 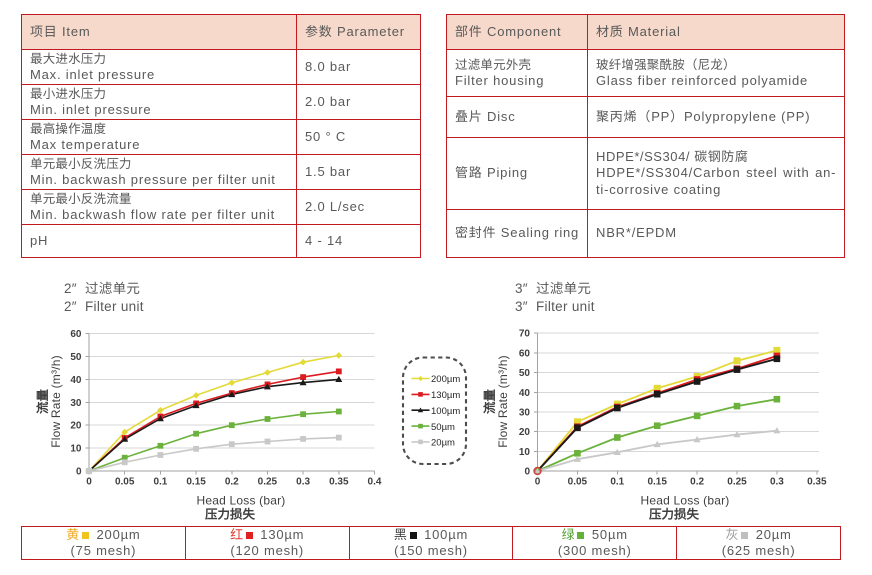 What do you see at coordinates (525, 334) in the screenshot?
I see `svg-text: 70` at bounding box center [525, 334].